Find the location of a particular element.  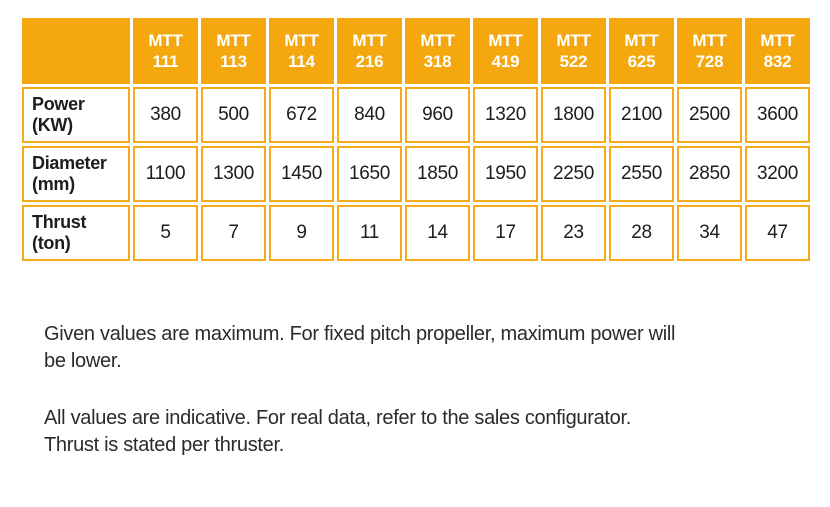

data-cell-thrust-mtt832: 47 is located at coordinates (777, 233).